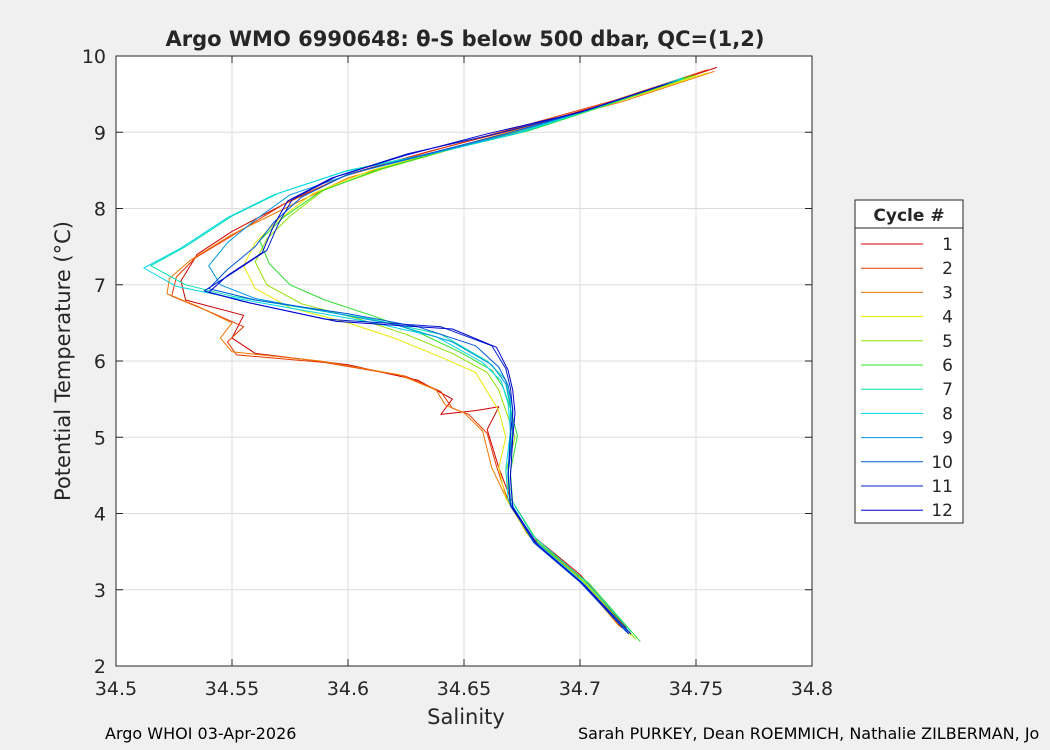 The image size is (1050, 750). I want to click on y-tick-label: 8, so click(100, 210).